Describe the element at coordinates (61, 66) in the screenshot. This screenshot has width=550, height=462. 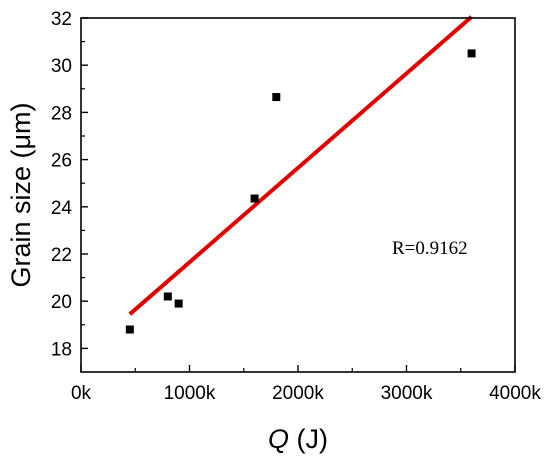
I see `y-tick-label: 30` at that location.